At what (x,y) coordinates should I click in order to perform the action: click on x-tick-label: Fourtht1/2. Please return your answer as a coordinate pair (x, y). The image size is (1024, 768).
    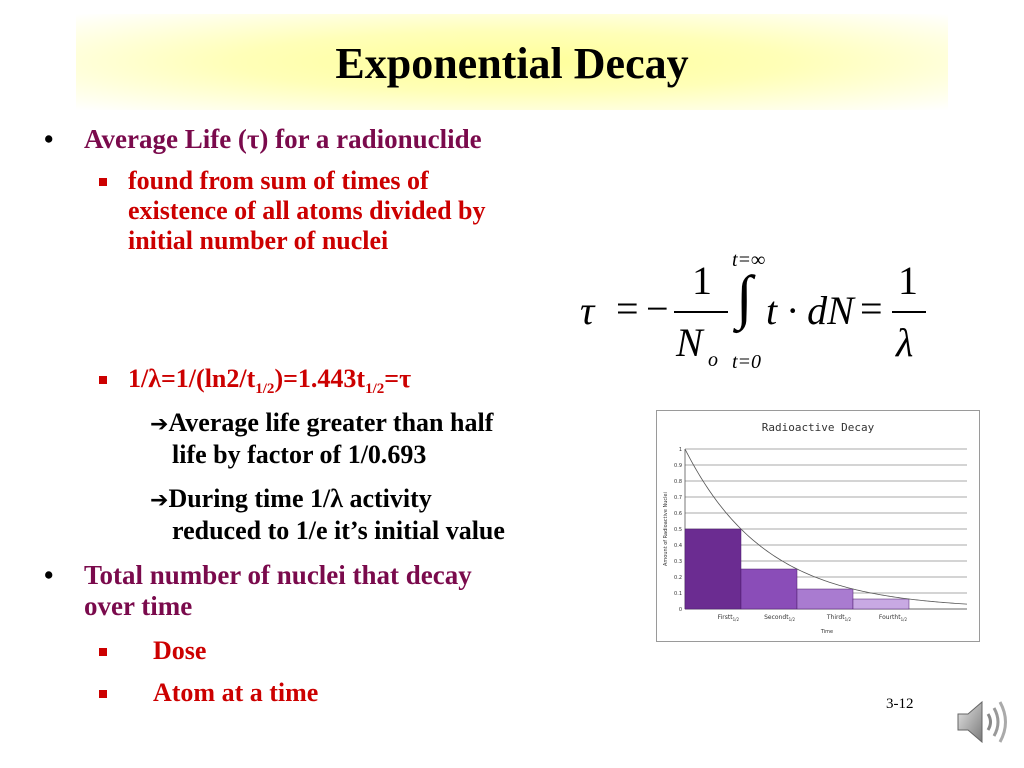
    Looking at the image, I should click on (893, 618).